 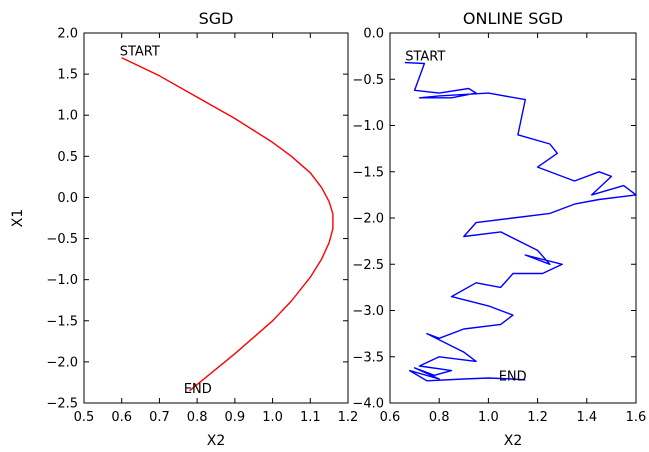 I want to click on sgd-y-tick-label: −1.5, so click(x=62, y=321).